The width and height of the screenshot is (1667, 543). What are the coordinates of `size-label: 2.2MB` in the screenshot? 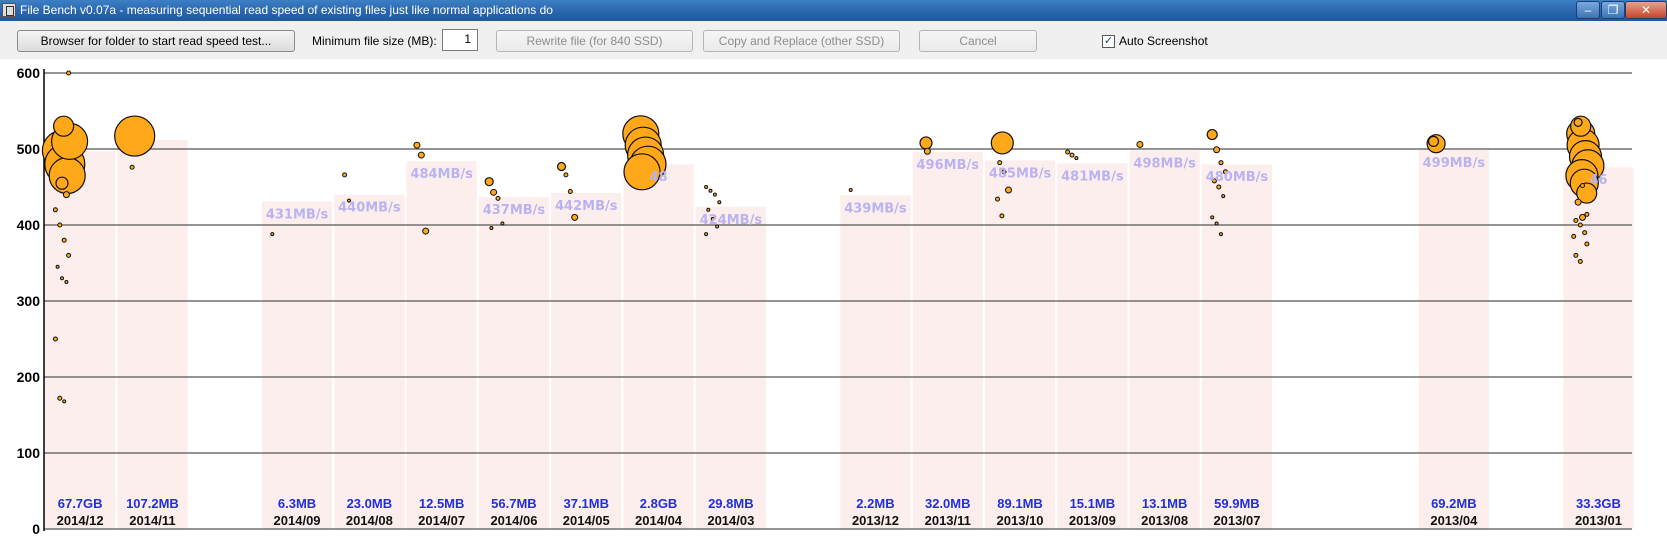 It's located at (875, 503).